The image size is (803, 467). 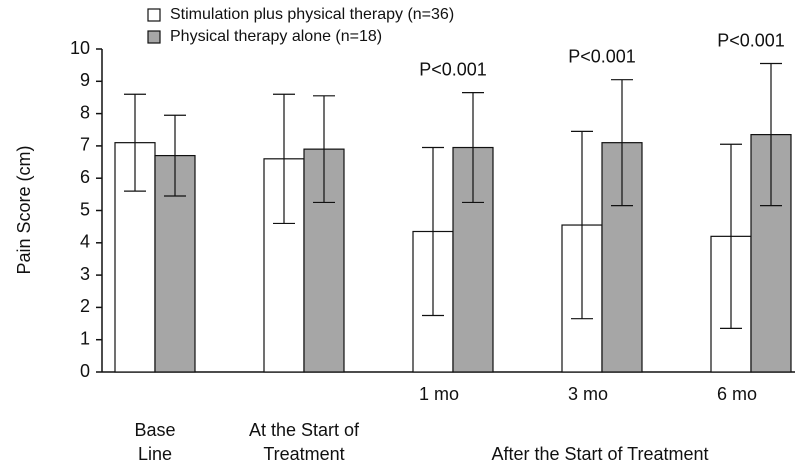 I want to click on y-tick-label: 6, so click(x=85, y=177).